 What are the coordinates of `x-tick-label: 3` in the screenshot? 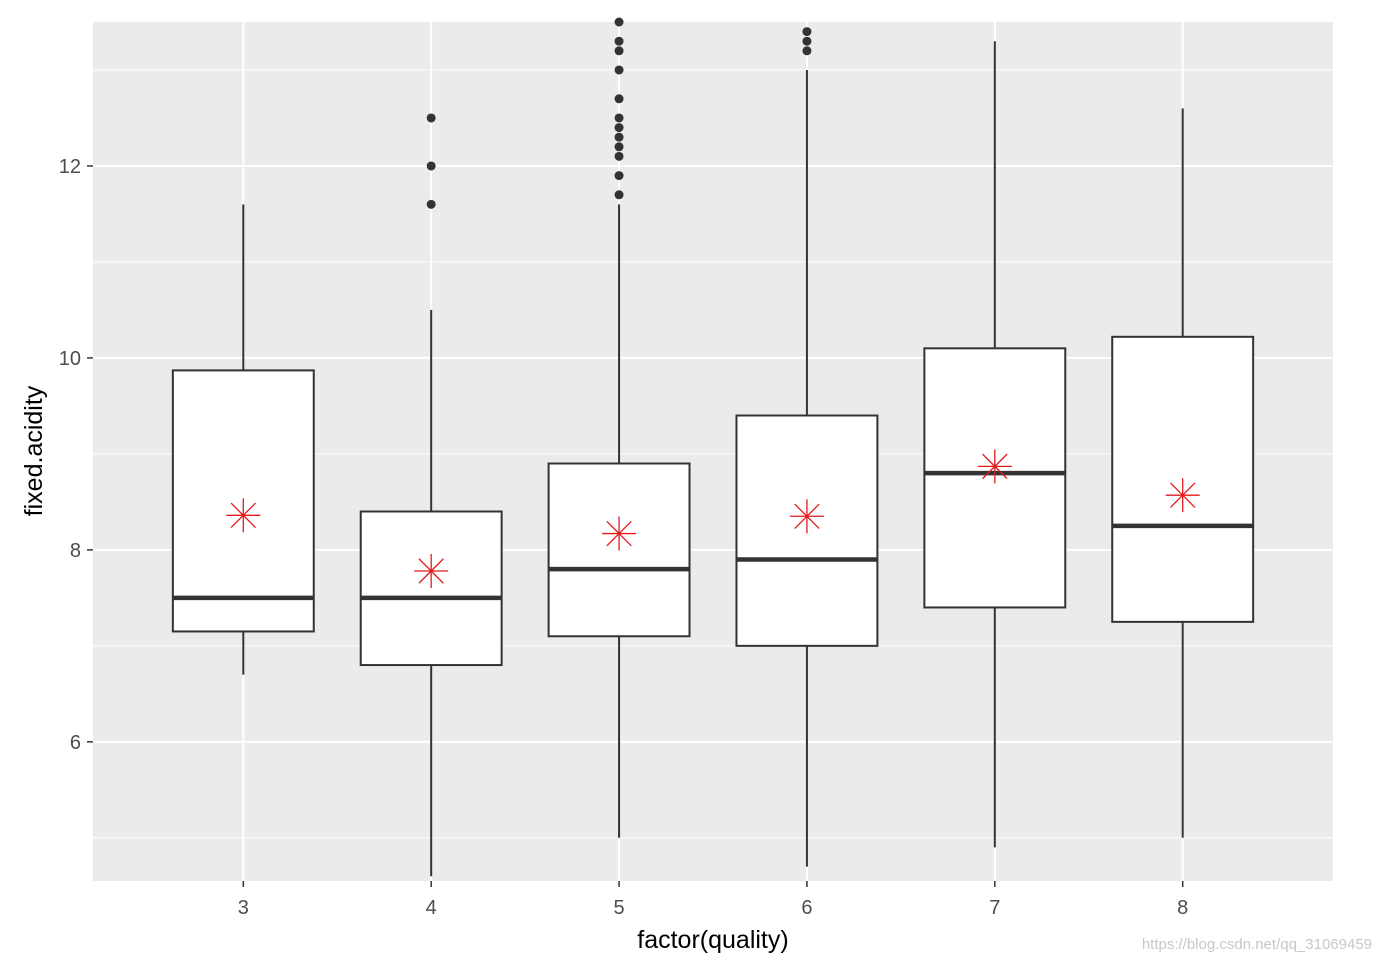 It's located at (243, 908).